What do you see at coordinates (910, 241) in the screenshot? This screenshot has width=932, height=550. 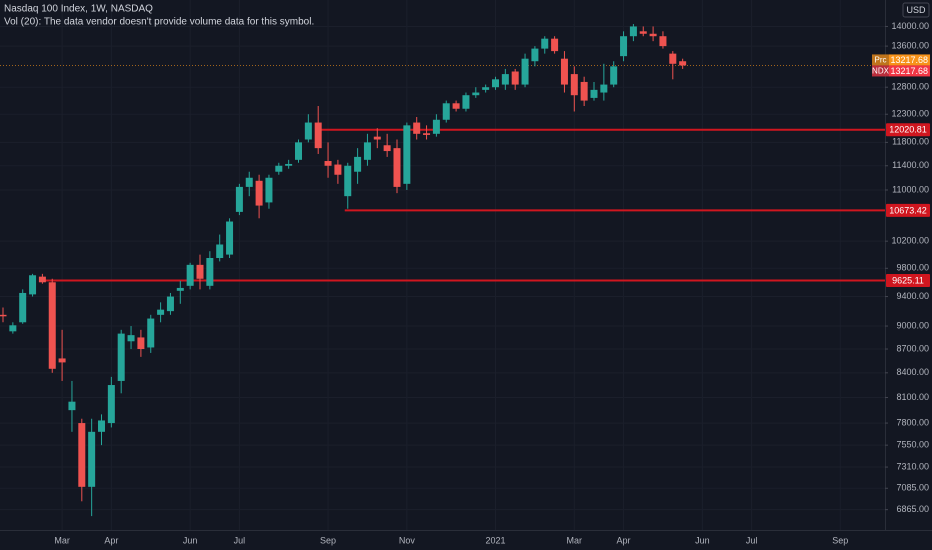 I see `y-tick-label: 10200.00` at bounding box center [910, 241].